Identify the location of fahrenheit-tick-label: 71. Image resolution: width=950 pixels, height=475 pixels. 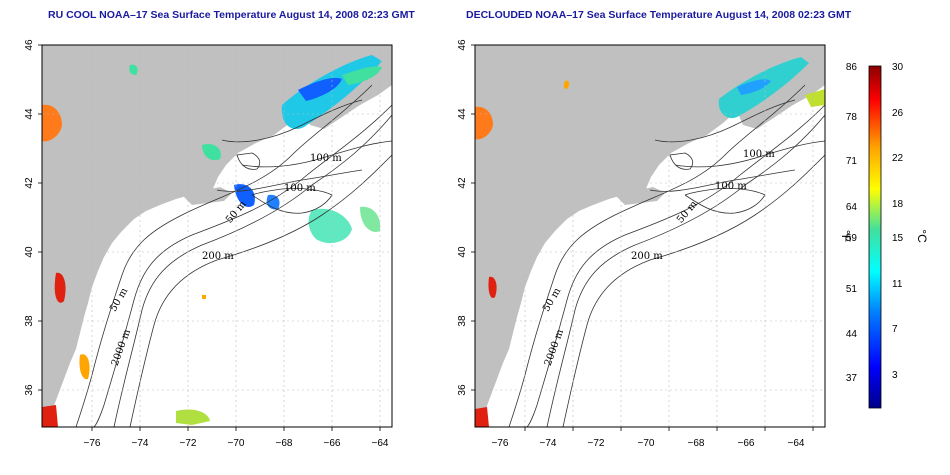
(852, 161).